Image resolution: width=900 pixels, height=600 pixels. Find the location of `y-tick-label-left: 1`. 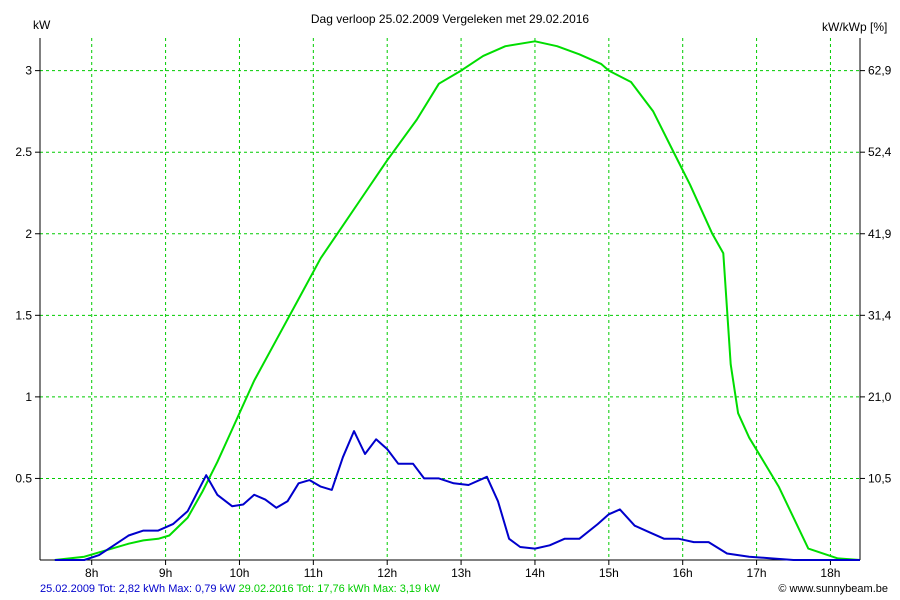

y-tick-label-left: 1 is located at coordinates (28, 397).